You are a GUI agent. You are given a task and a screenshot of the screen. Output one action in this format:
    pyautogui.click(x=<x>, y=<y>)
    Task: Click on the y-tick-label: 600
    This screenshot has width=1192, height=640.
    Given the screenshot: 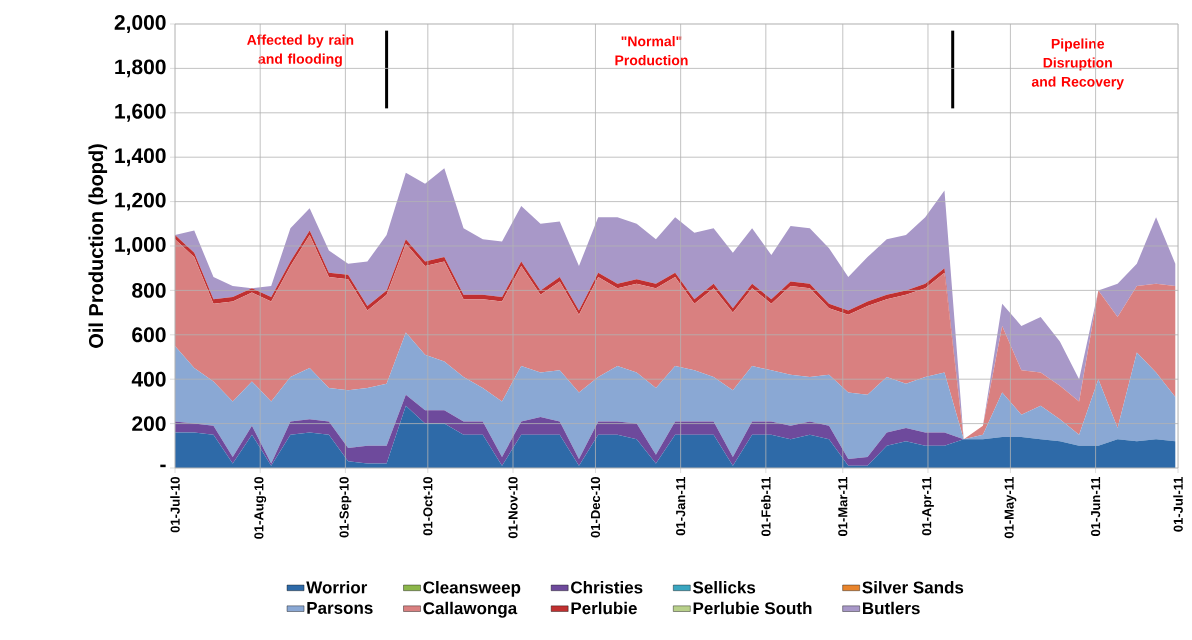 What is the action you would take?
    pyautogui.click(x=149, y=335)
    